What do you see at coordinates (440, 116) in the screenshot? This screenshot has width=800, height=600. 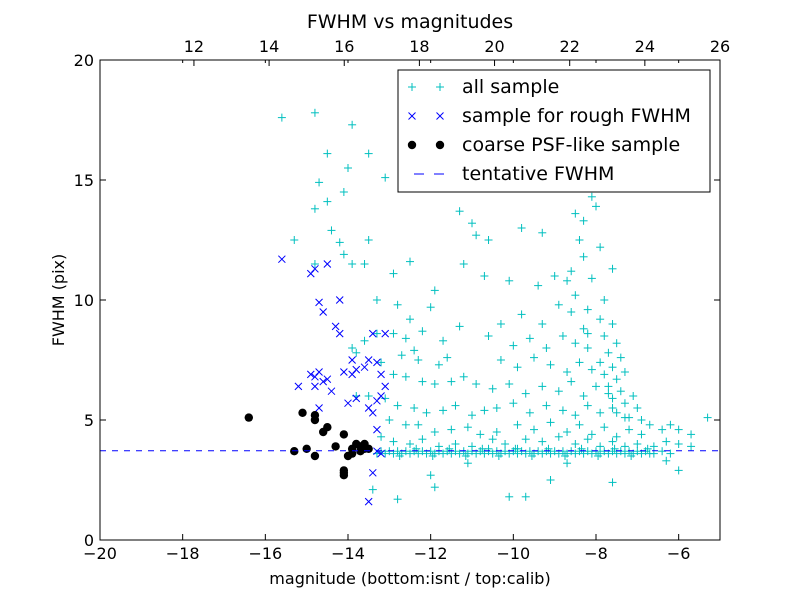 I see `legend-marker` at bounding box center [440, 116].